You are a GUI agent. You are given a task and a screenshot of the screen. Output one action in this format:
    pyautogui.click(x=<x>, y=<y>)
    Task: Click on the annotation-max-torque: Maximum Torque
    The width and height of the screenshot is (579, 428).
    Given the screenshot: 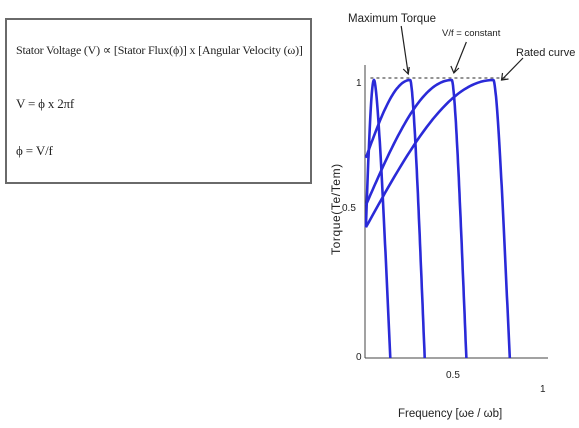 What is the action you would take?
    pyautogui.click(x=392, y=19)
    